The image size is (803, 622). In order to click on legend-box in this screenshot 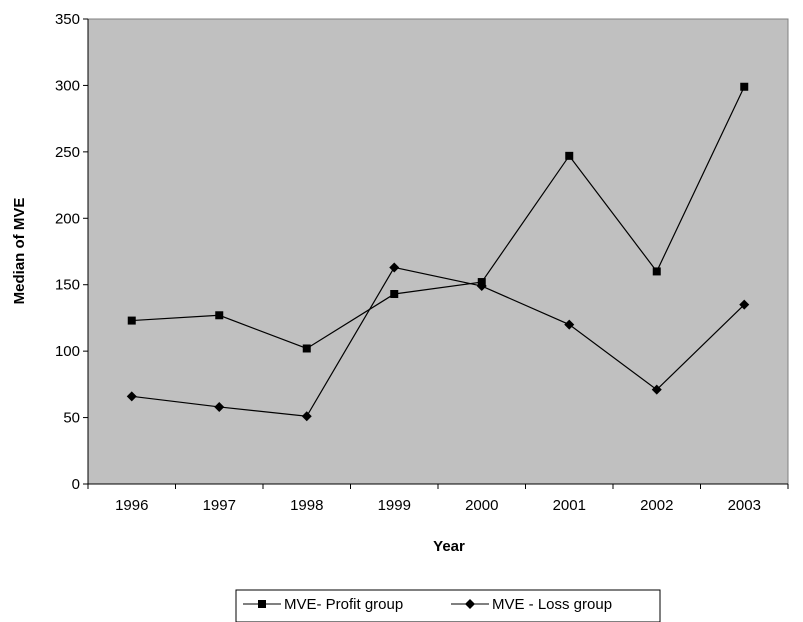, I will do `click(448, 605)`.